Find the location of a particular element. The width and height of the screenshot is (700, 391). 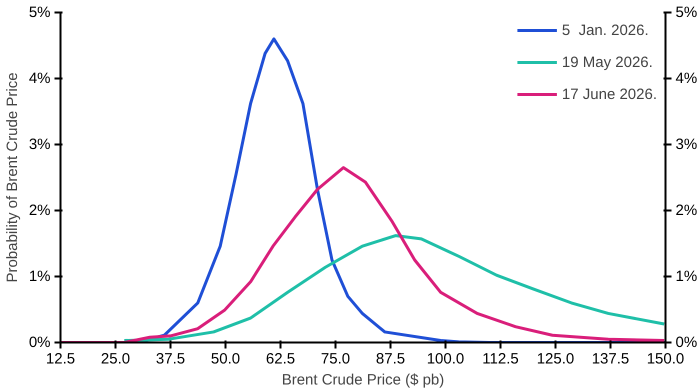

x-tick-label: 150.0 is located at coordinates (665, 359).